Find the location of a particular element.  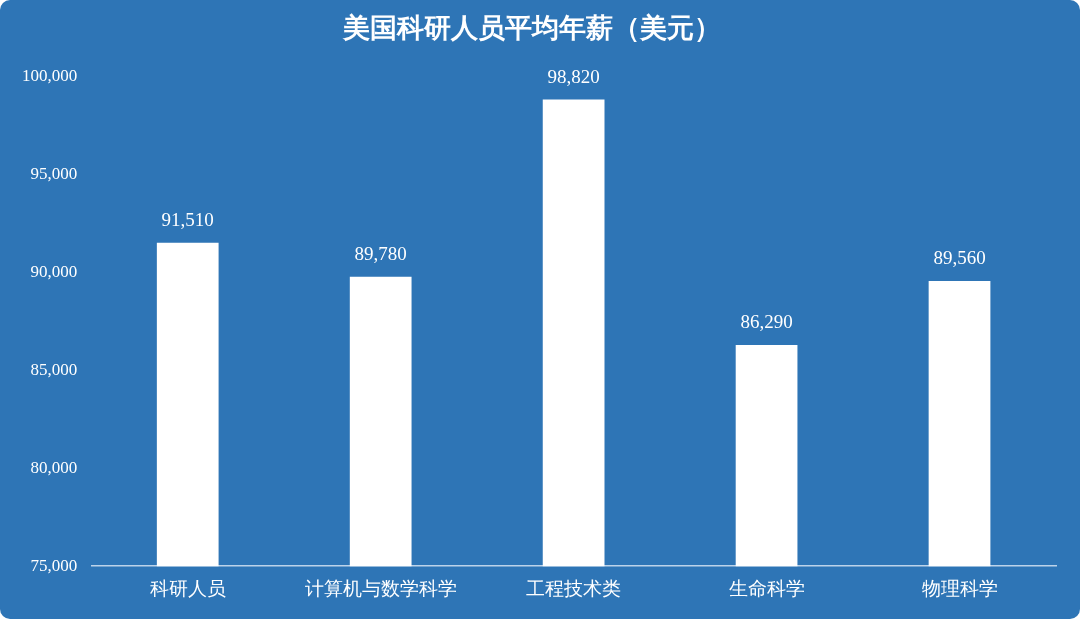

y-tick-label: 95,000 is located at coordinates (54, 173).